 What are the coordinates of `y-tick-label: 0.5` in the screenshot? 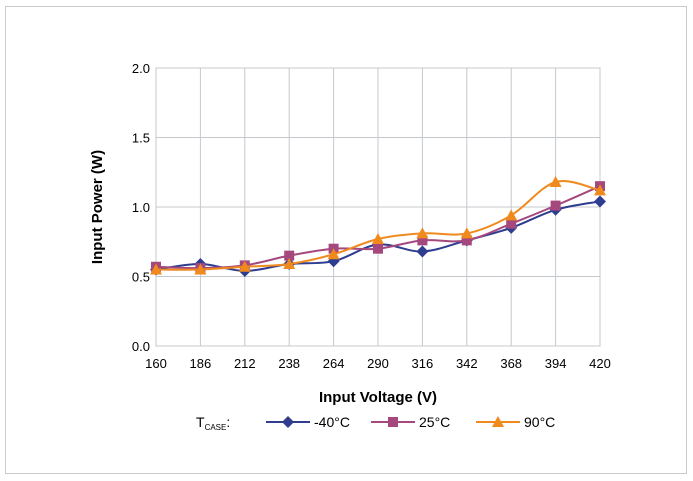 It's located at (141, 277).